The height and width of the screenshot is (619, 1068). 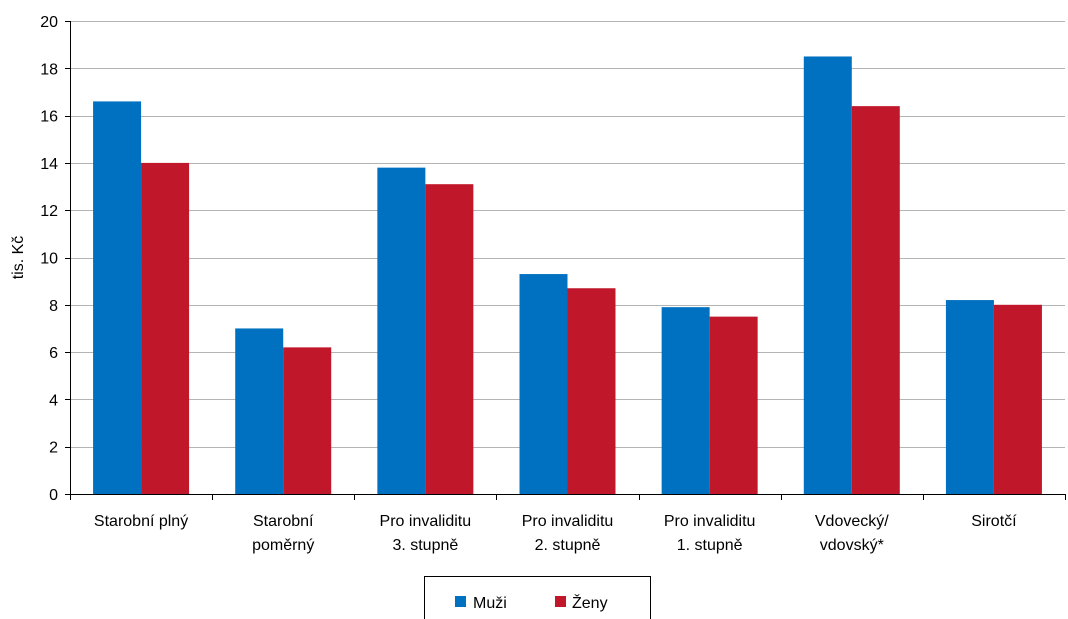 I want to click on y-tick-label: 16, so click(x=49, y=117).